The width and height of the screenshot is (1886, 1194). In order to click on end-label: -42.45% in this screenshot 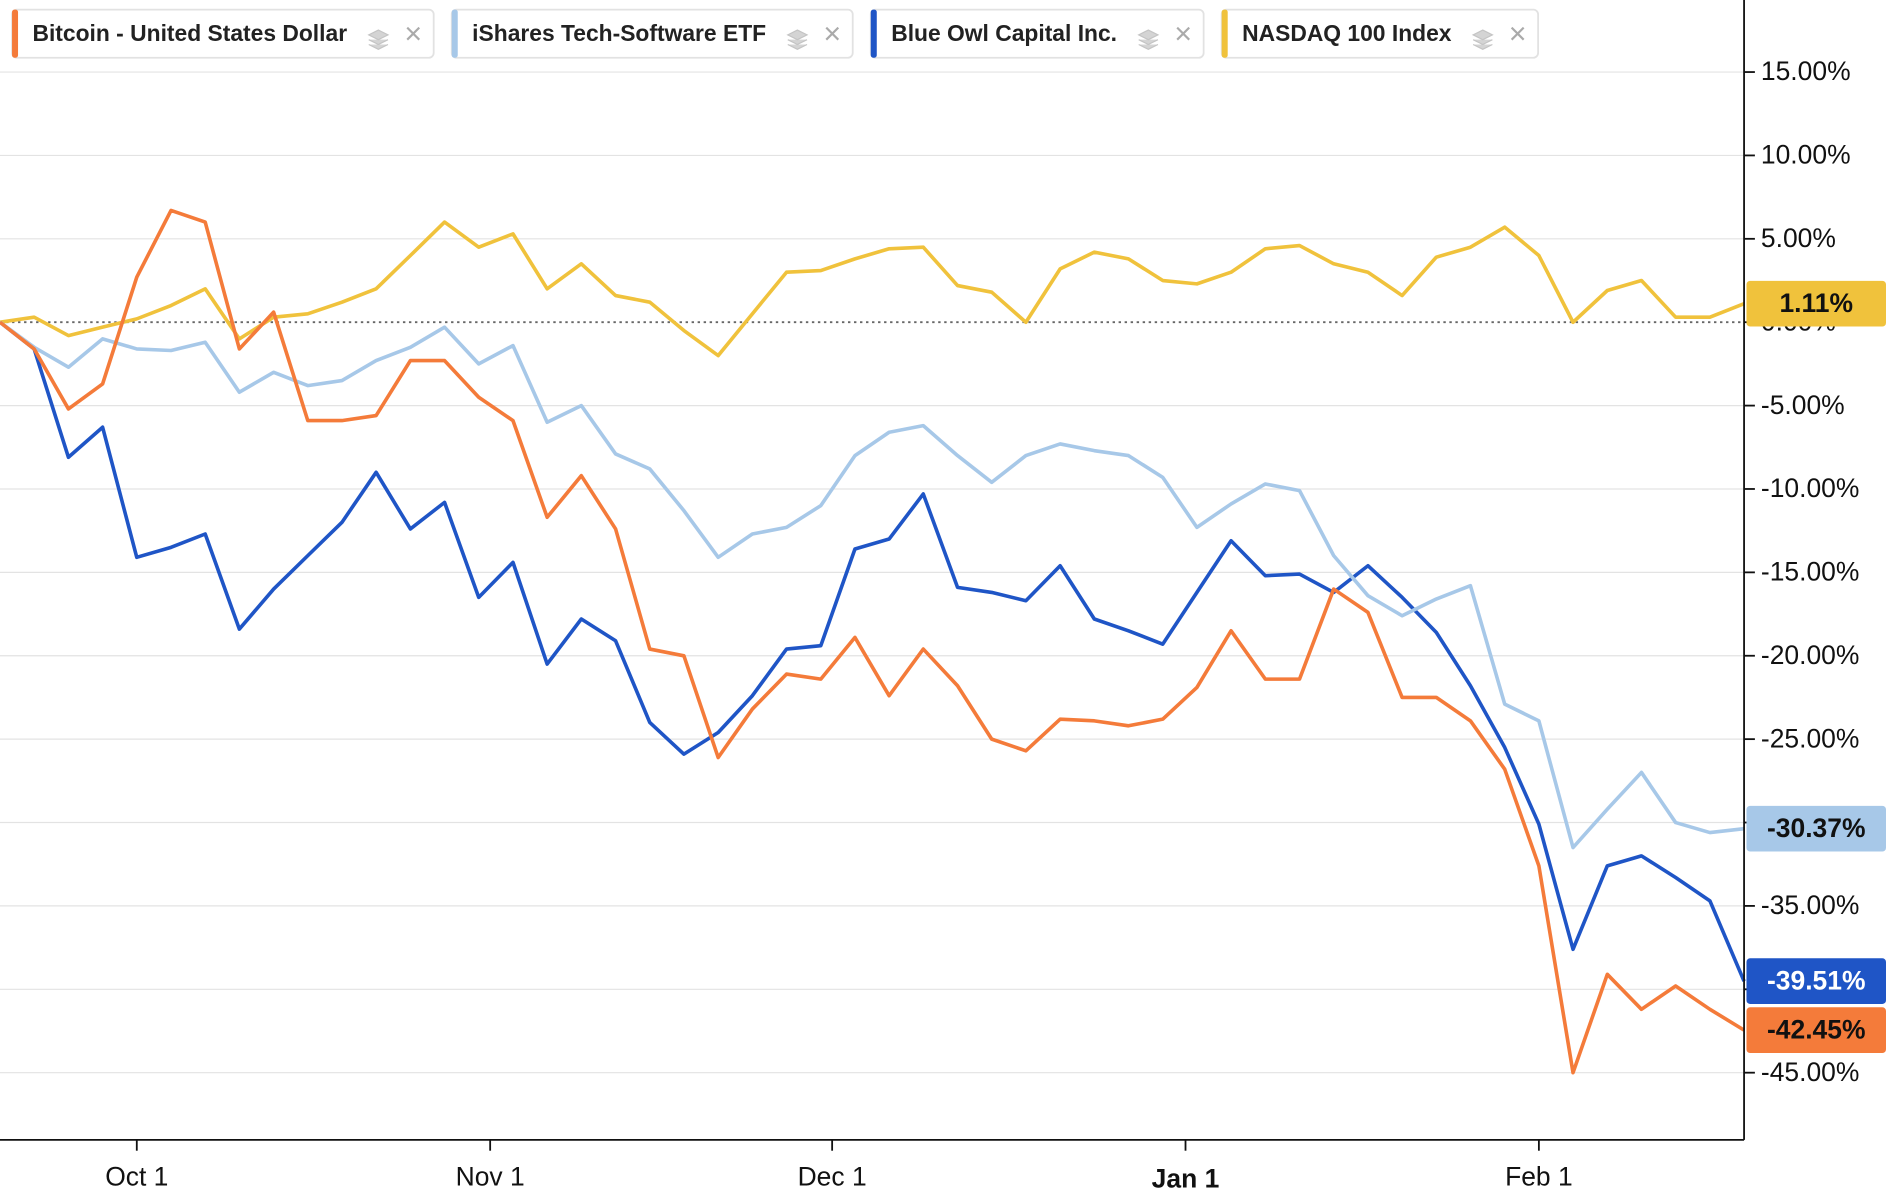, I will do `click(1816, 1029)`.